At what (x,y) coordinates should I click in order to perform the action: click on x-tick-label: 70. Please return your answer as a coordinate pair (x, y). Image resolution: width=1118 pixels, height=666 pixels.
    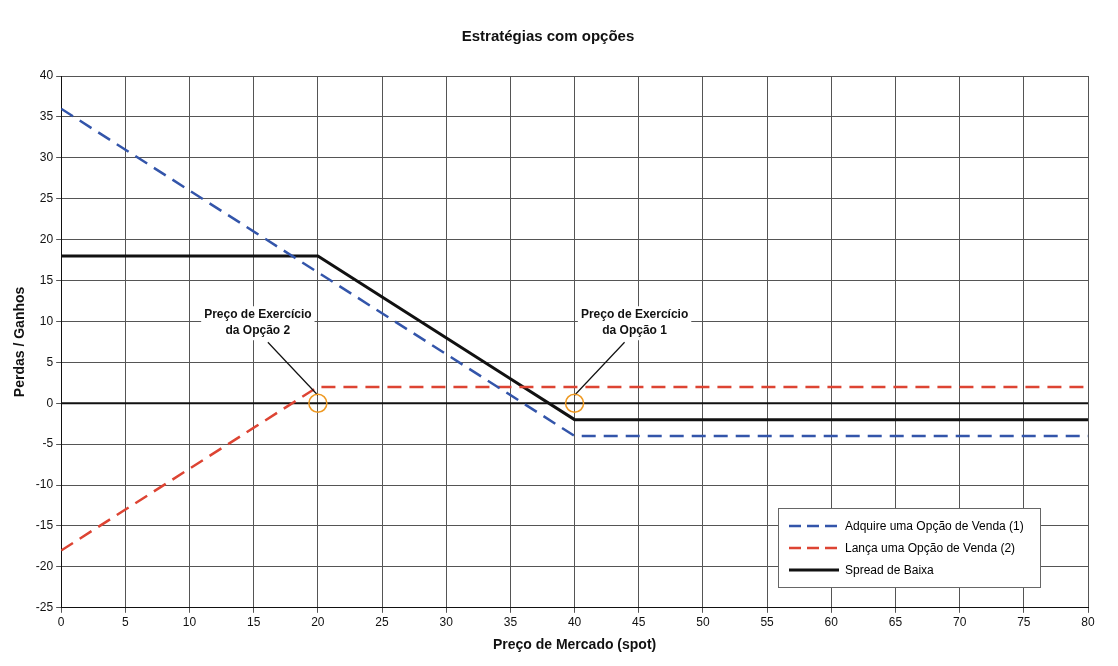
    Looking at the image, I should click on (959, 622).